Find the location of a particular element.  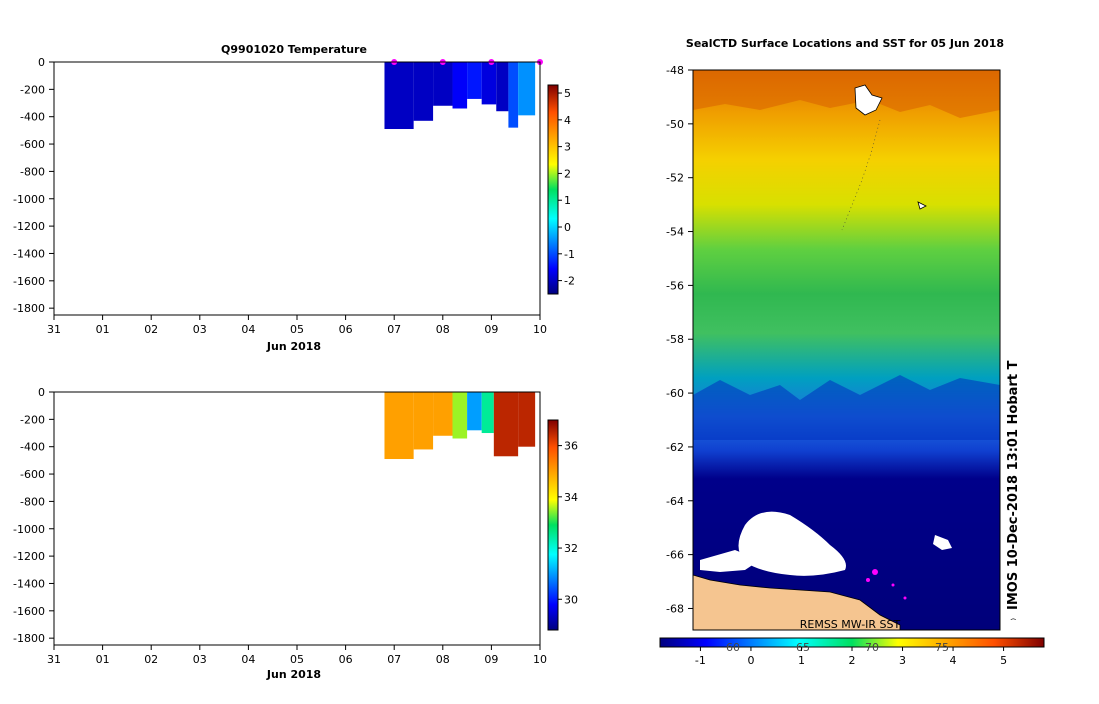

x-tick-label: 02 is located at coordinates (151, 659).